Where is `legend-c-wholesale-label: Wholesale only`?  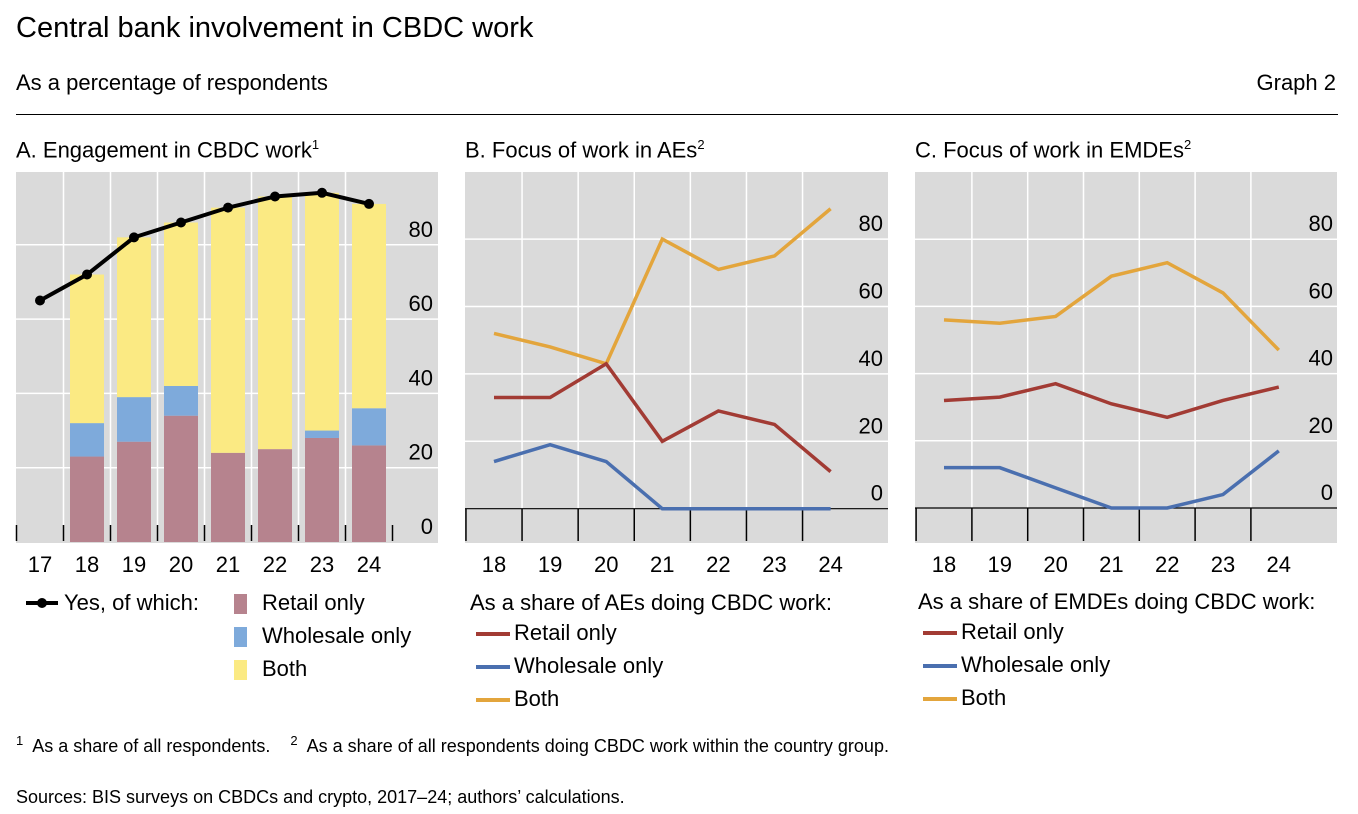
legend-c-wholesale-label: Wholesale only is located at coordinates (1036, 664).